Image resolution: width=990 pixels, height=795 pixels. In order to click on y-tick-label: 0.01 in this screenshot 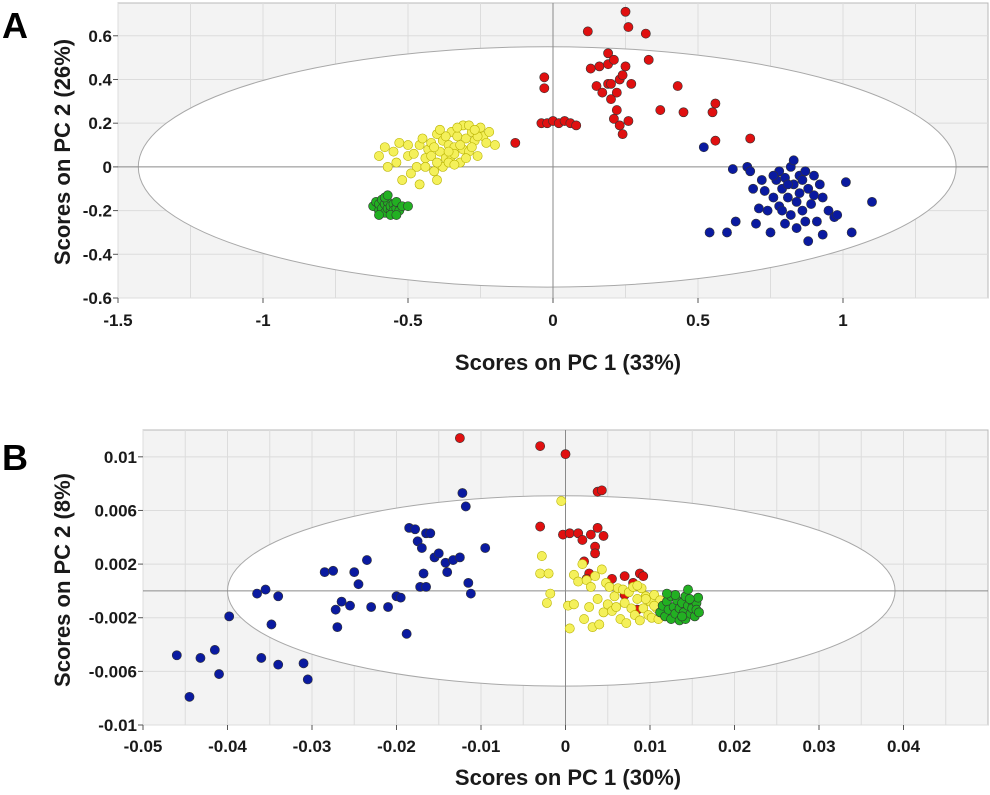, I will do `click(120, 457)`.